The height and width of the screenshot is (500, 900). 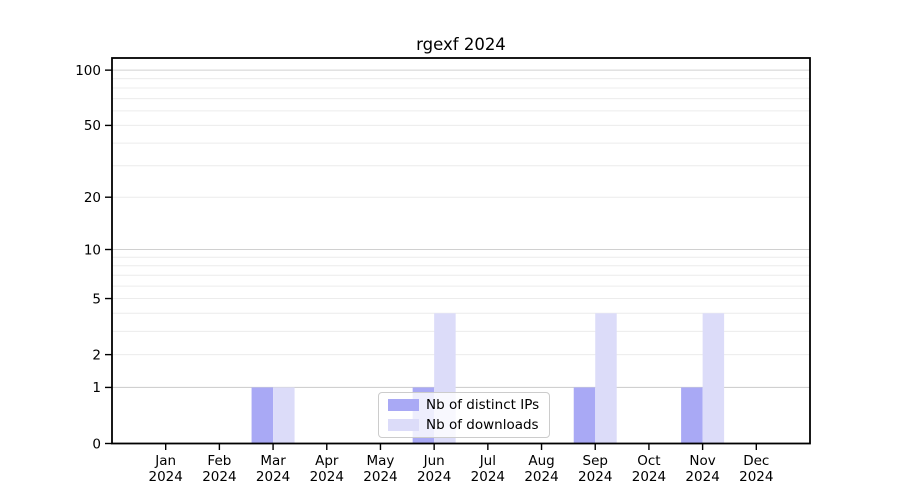 What do you see at coordinates (606, 378) in the screenshot?
I see `bar-nb-of-downloads-sep` at bounding box center [606, 378].